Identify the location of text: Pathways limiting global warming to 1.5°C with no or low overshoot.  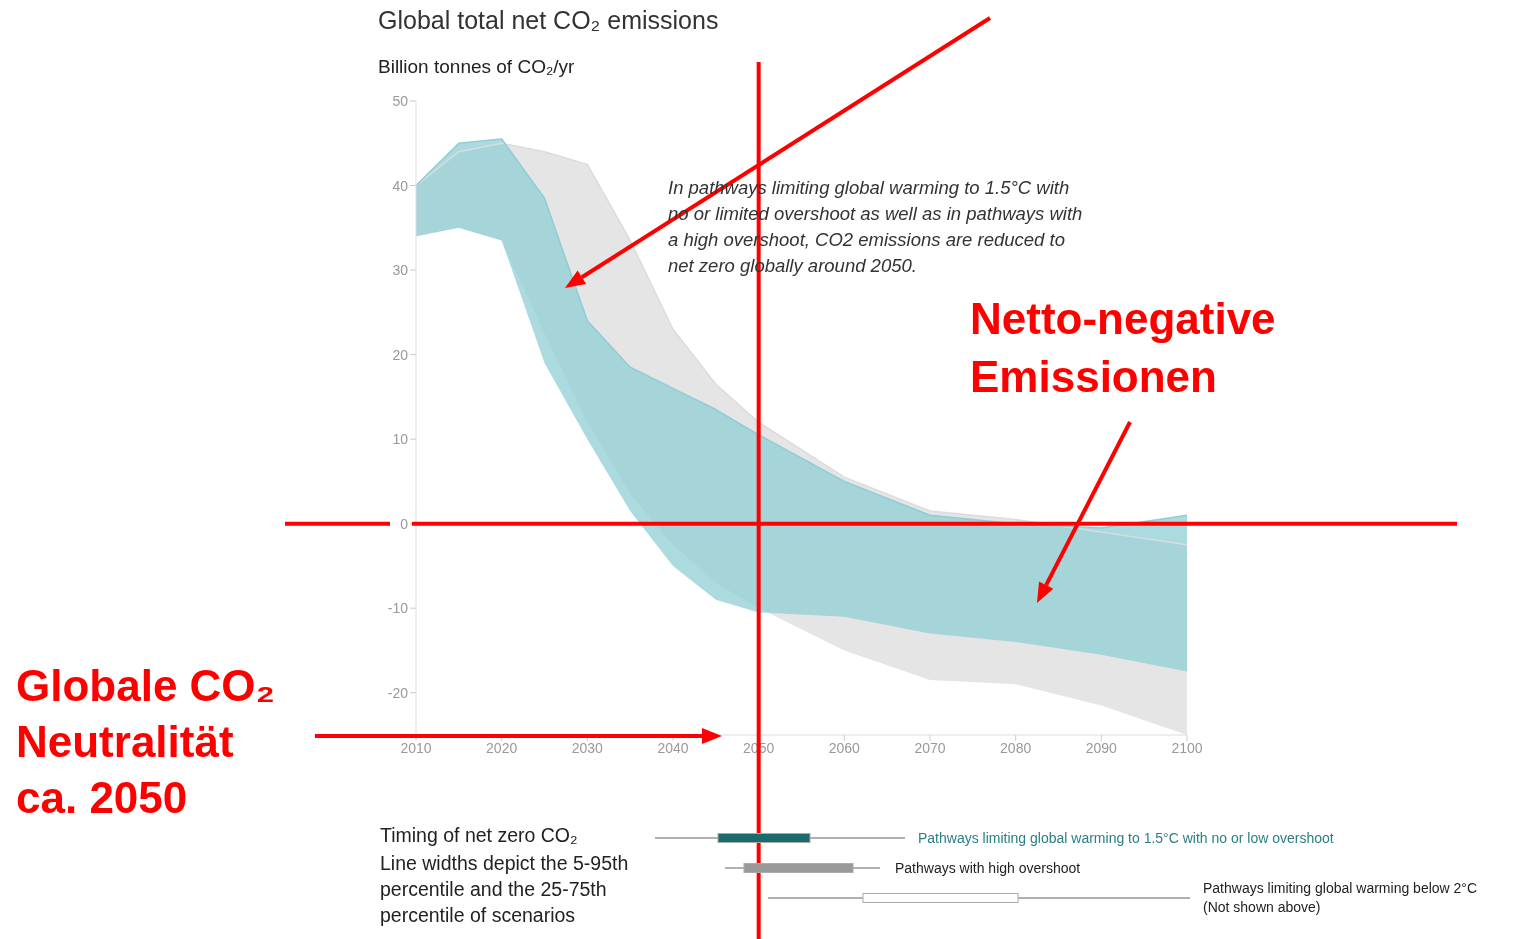
(1126, 838).